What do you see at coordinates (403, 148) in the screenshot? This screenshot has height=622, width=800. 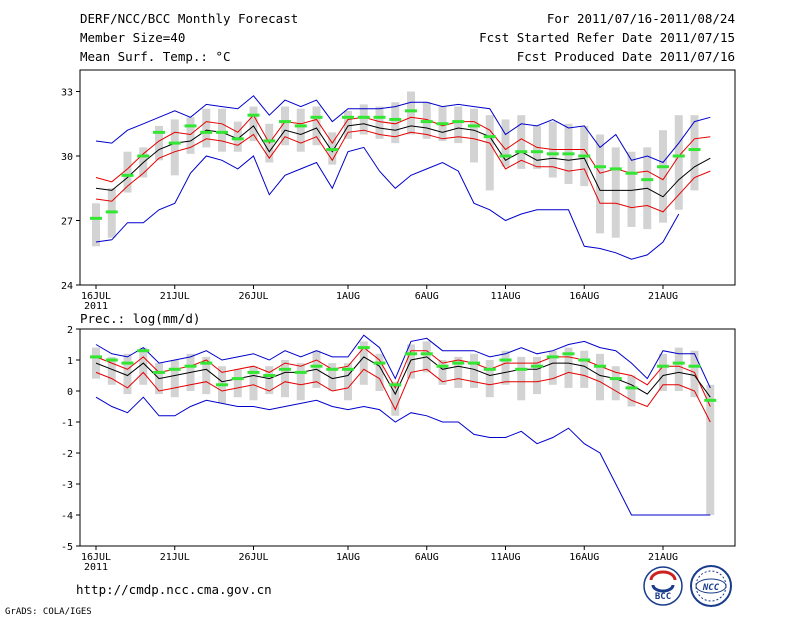 I see `series-upper-line` at bounding box center [403, 148].